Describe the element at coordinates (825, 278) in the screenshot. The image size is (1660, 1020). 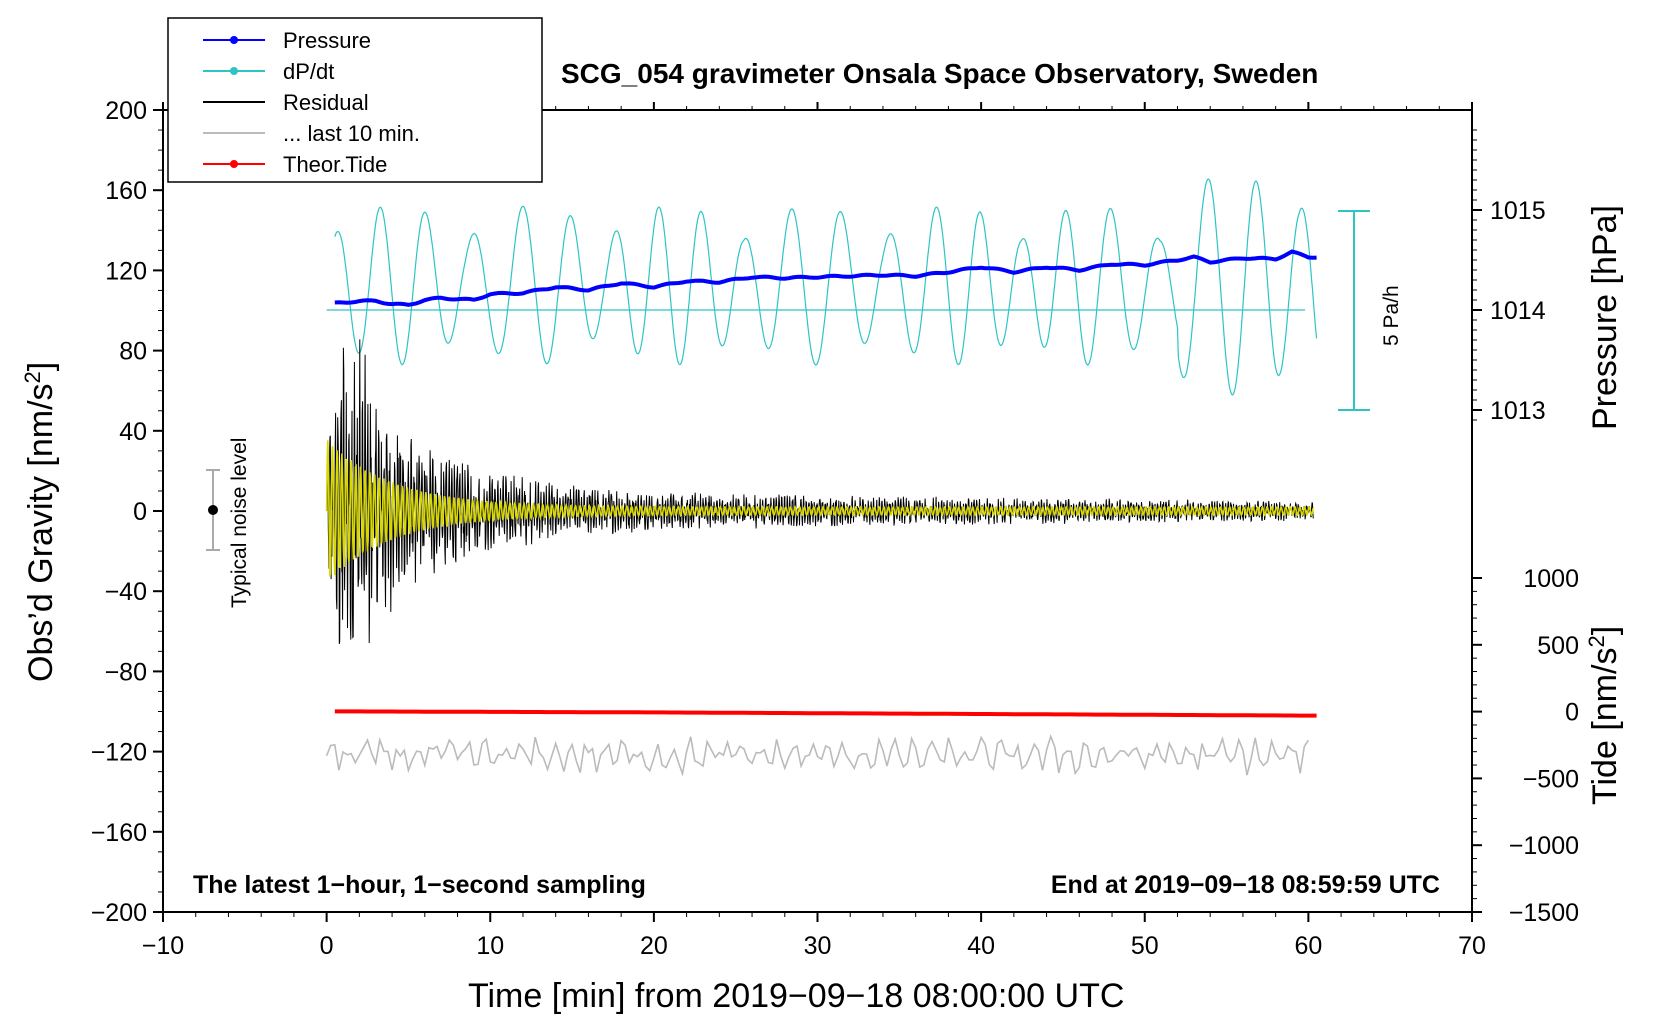
I see `pressure-line` at that location.